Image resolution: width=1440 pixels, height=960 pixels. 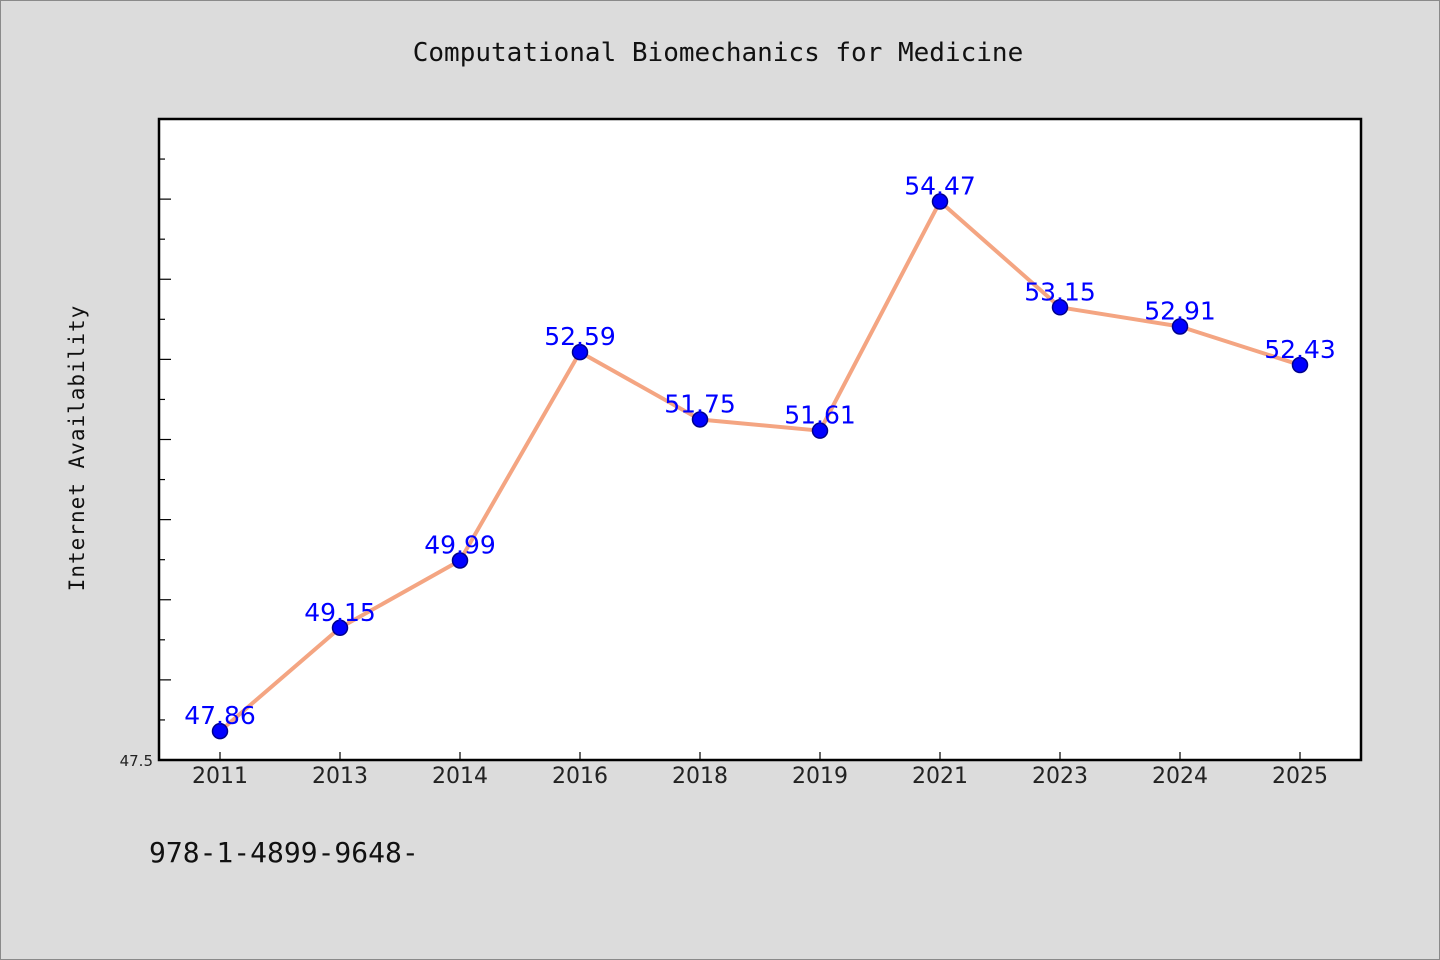 What do you see at coordinates (340, 776) in the screenshot?
I see `x-tick-label: 2013` at bounding box center [340, 776].